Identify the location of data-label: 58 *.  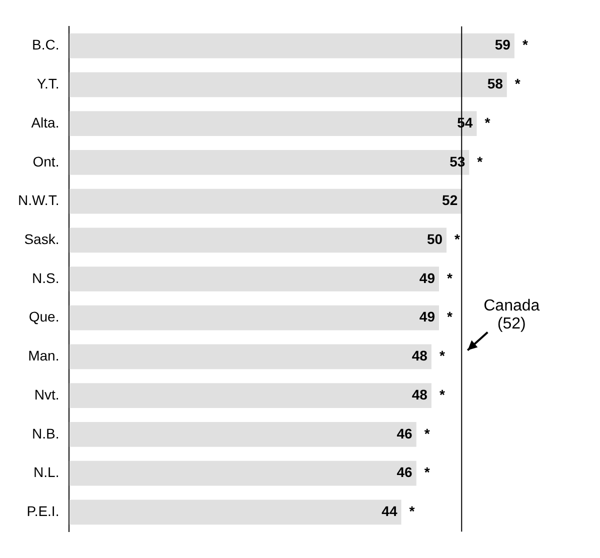
(504, 84).